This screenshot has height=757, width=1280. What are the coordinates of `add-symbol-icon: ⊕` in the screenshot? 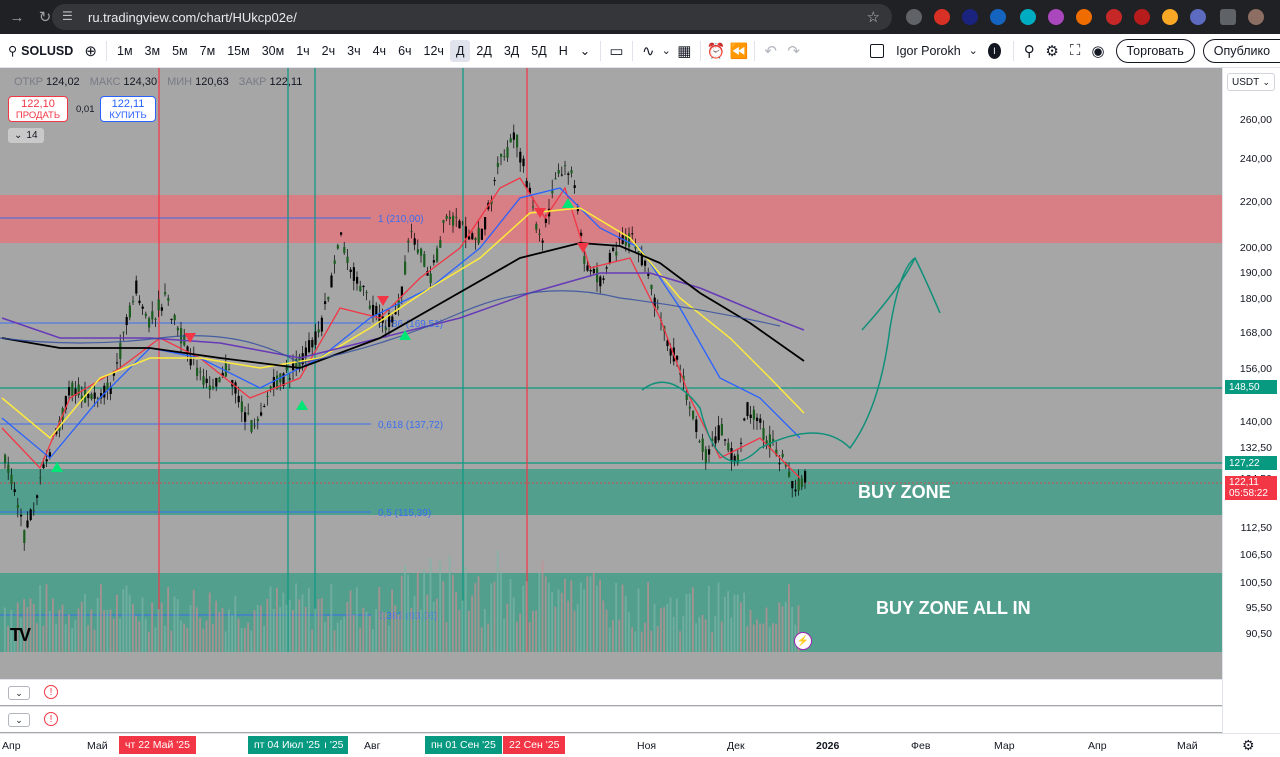 It's located at (90, 51).